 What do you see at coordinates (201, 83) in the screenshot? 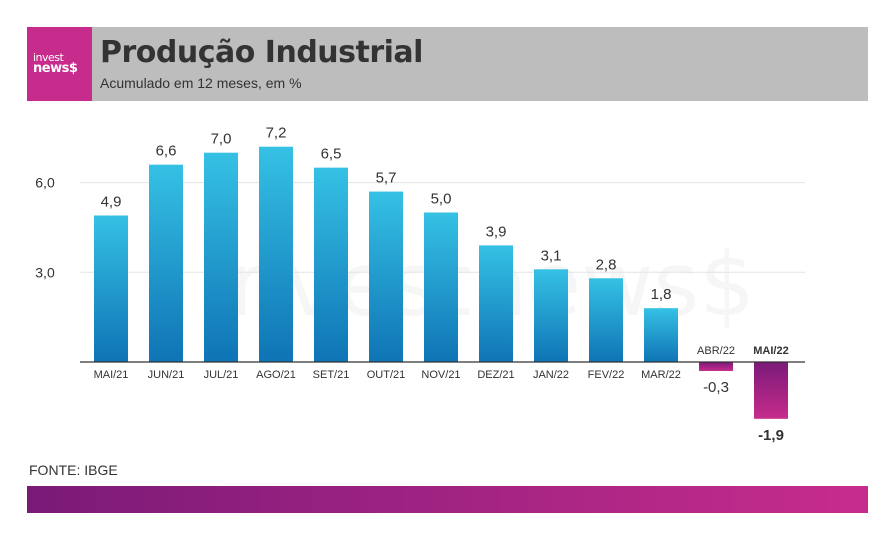
I see `chart-subtitle: Acumulado em 12 meses, em %` at bounding box center [201, 83].